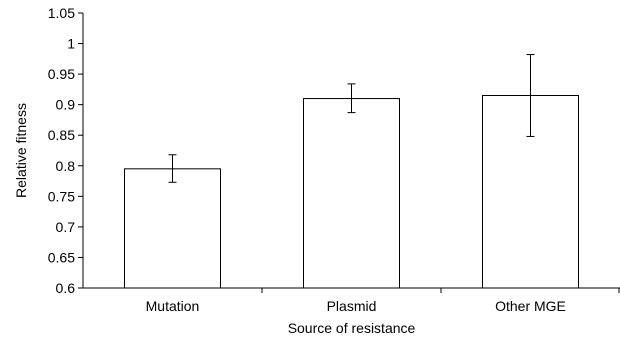 This screenshot has width=620, height=341. What do you see at coordinates (66, 166) in the screenshot?
I see `y-tick-label: 0.8` at bounding box center [66, 166].